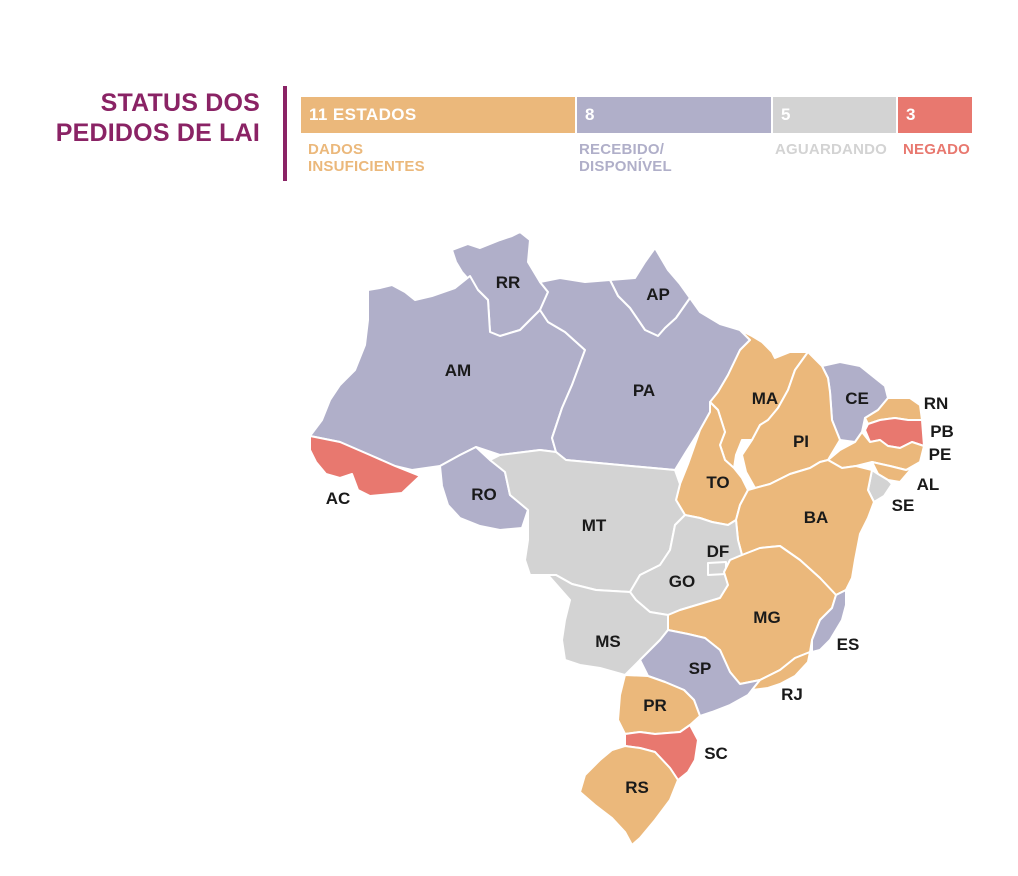  What do you see at coordinates (180, 103) in the screenshot?
I see `title-line-1: STATUS DOS` at bounding box center [180, 103].